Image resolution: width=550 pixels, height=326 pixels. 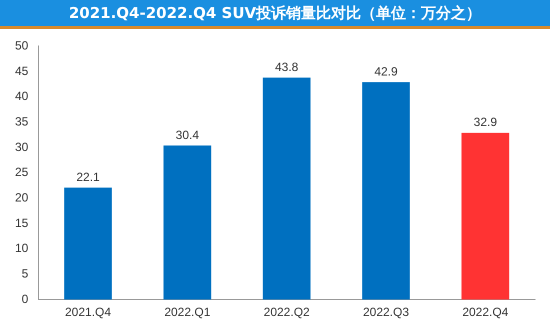 What do you see at coordinates (287, 312) in the screenshot?
I see `x-tick-label: 2022.Q2` at bounding box center [287, 312].